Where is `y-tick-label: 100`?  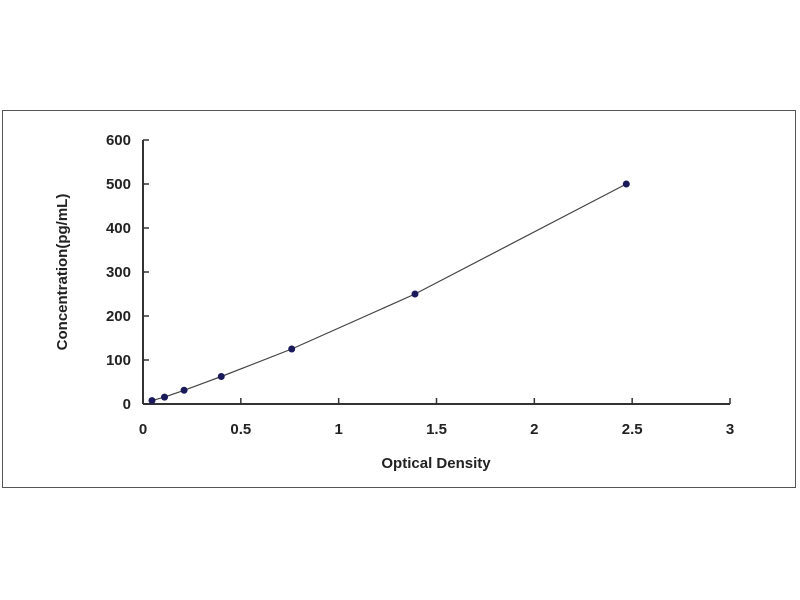
y-tick-label: 100 is located at coordinates (118, 360).